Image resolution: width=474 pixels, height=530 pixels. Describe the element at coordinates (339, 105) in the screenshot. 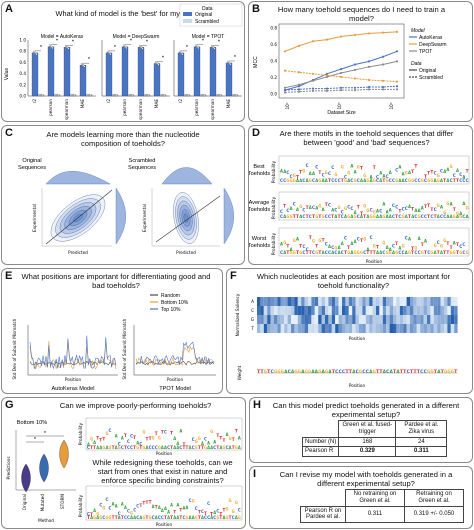

I see `x-tick-label: 10³` at that location.